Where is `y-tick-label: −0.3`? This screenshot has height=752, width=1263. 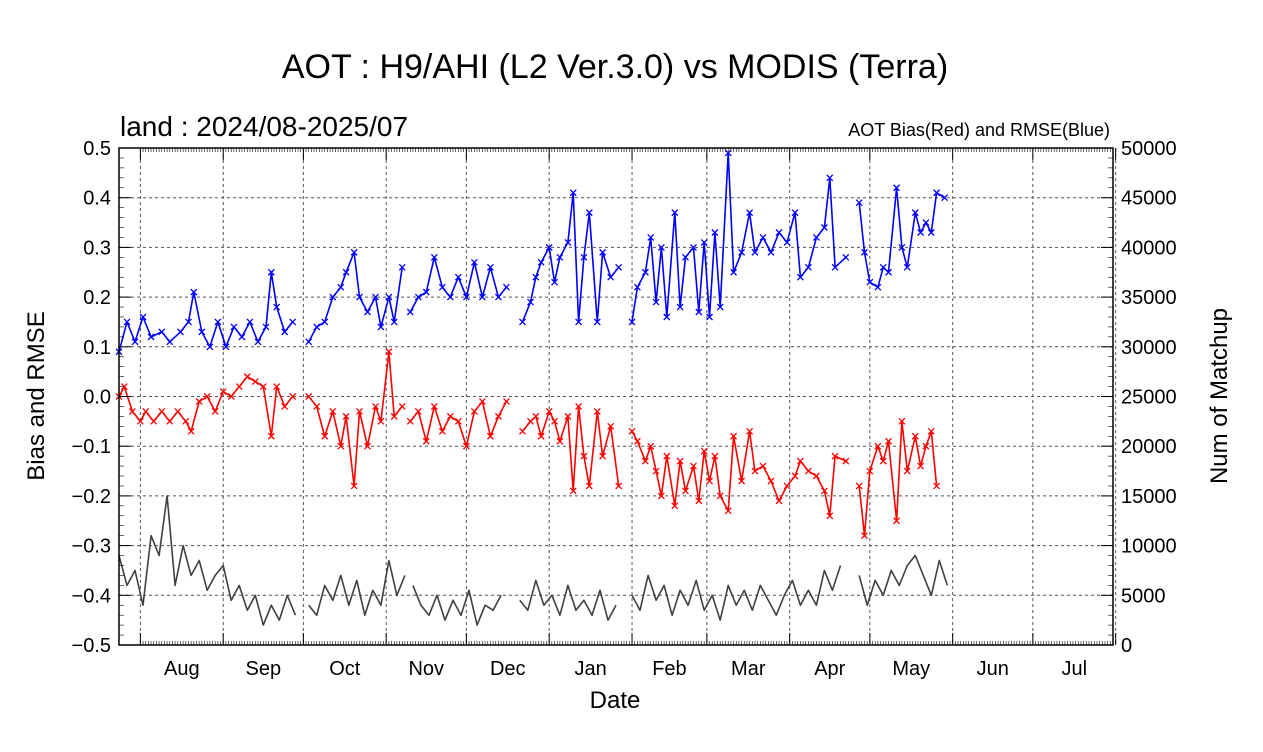
y-tick-label: −0.3 is located at coordinates (91, 547).